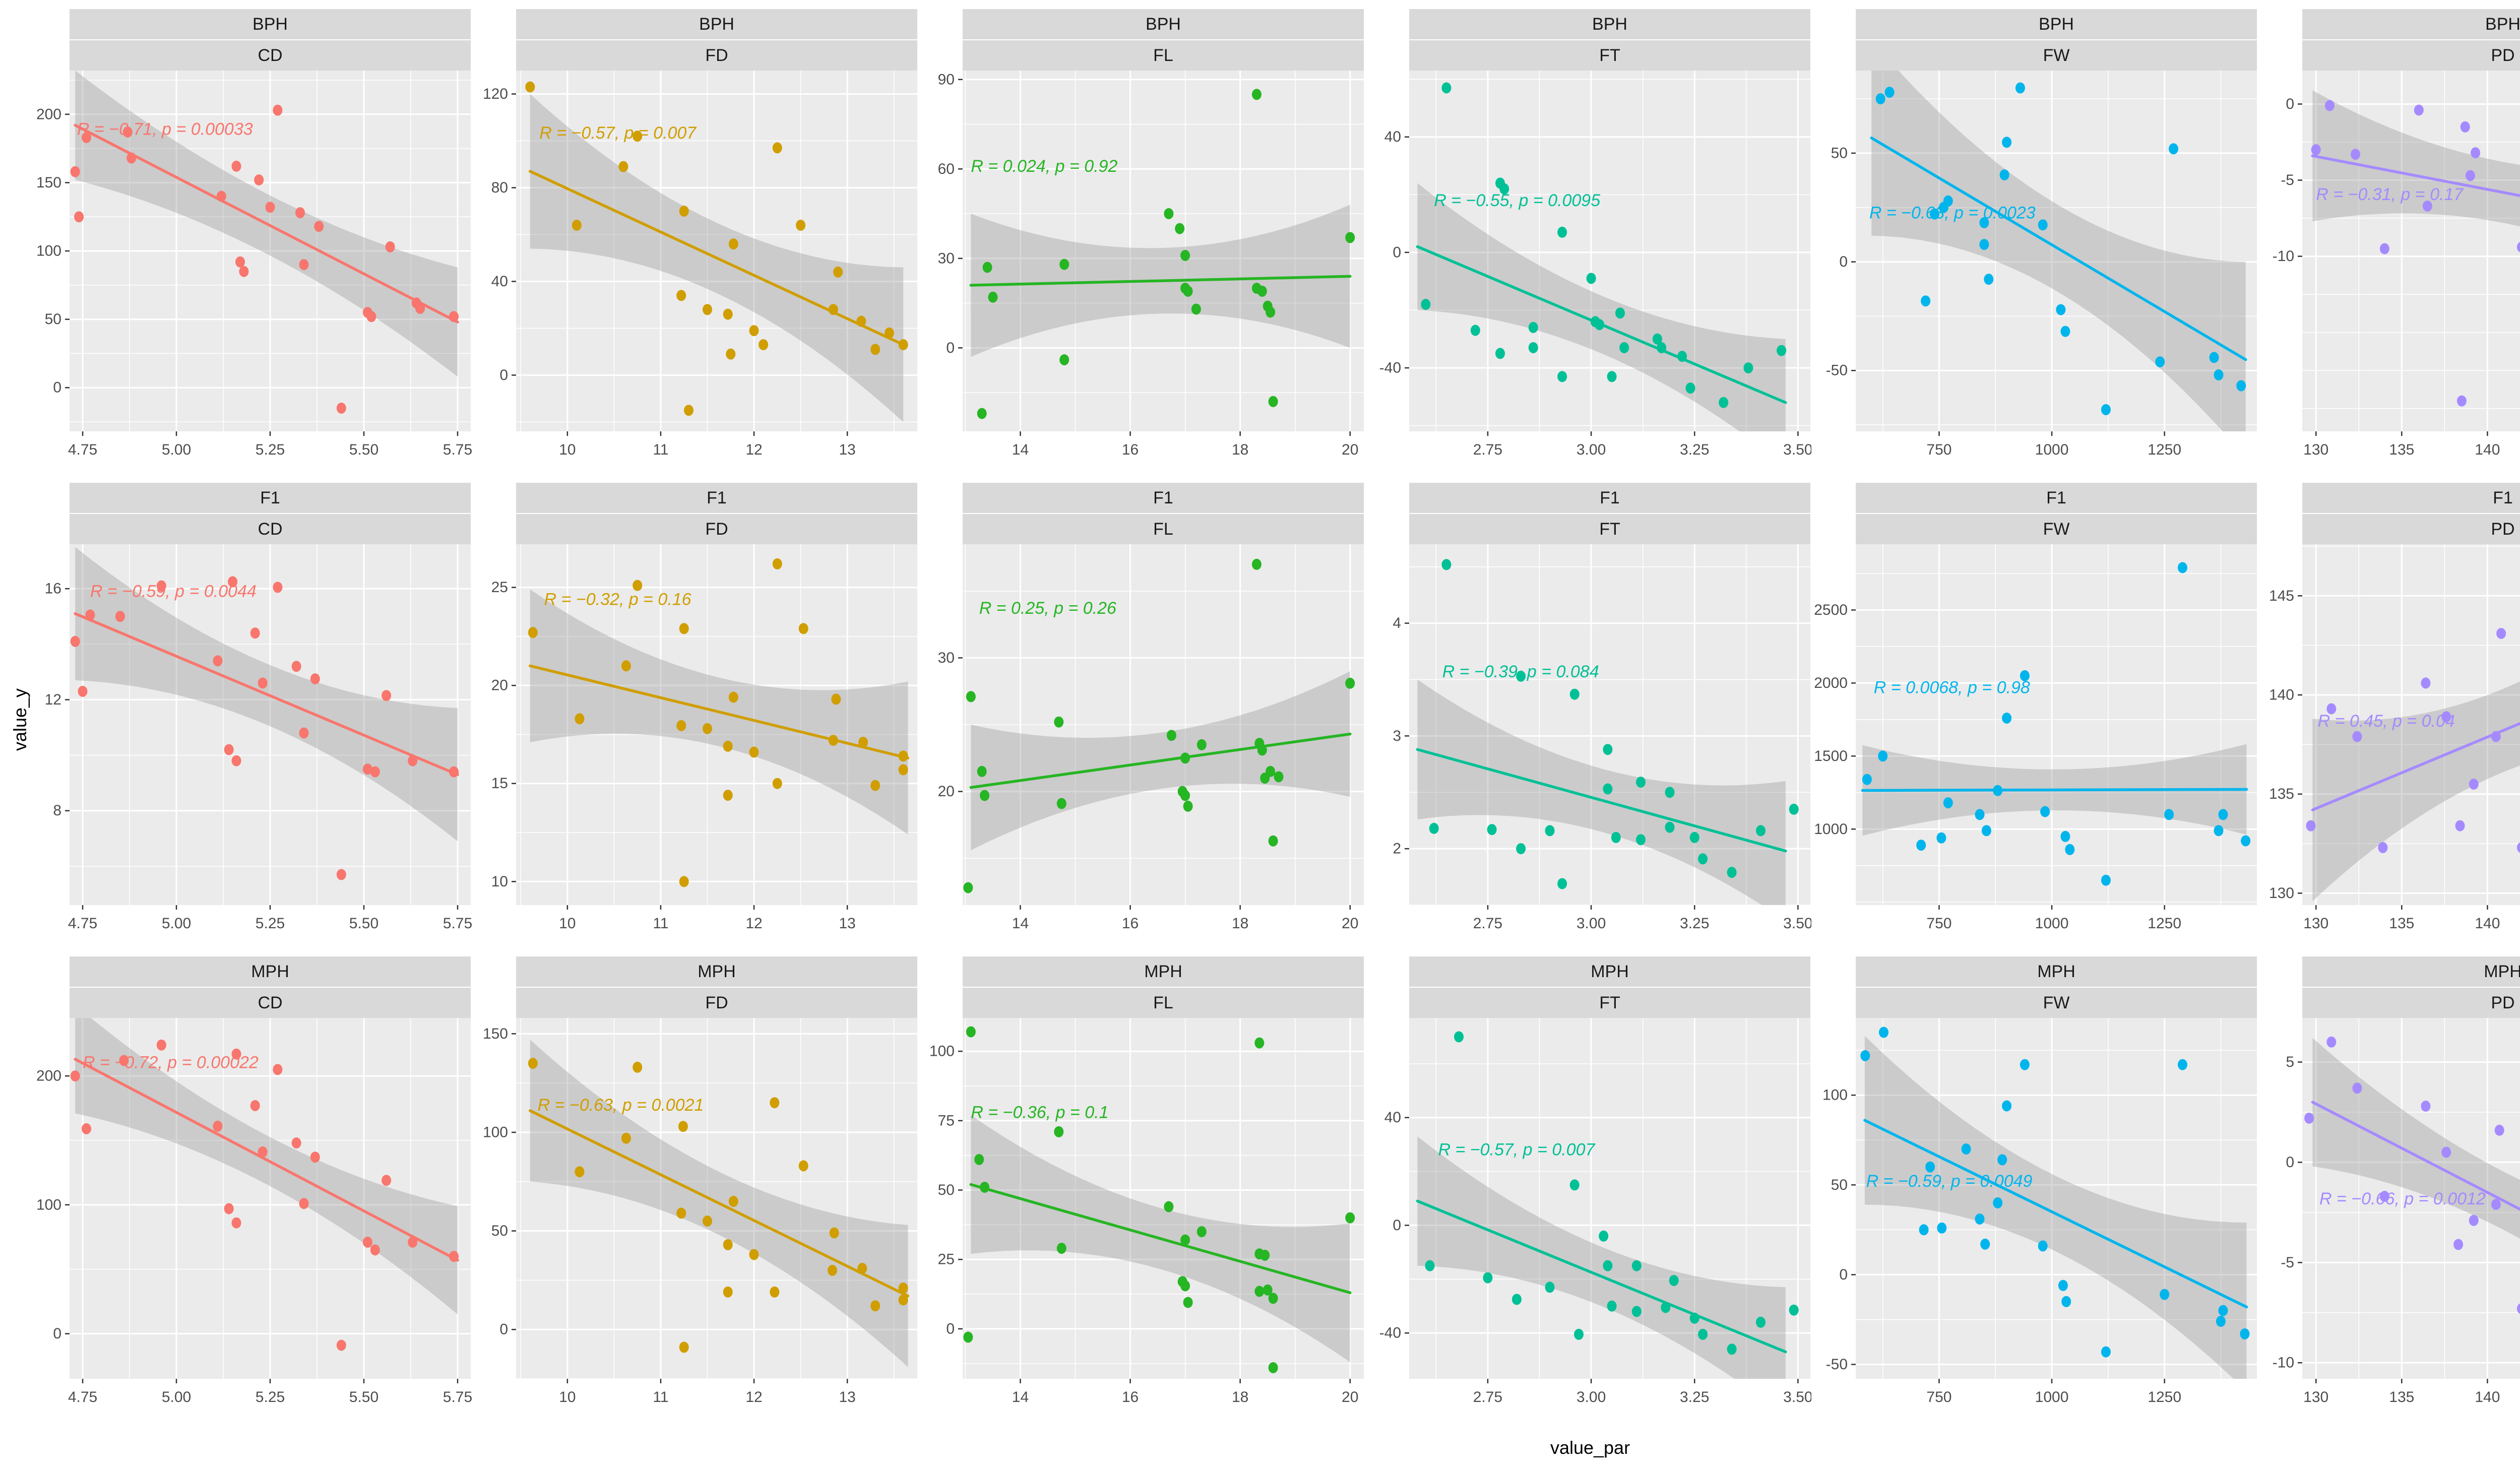 The image size is (2520, 1470). What do you see at coordinates (499, 783) in the screenshot?
I see `y-tick-label: 15` at bounding box center [499, 783].